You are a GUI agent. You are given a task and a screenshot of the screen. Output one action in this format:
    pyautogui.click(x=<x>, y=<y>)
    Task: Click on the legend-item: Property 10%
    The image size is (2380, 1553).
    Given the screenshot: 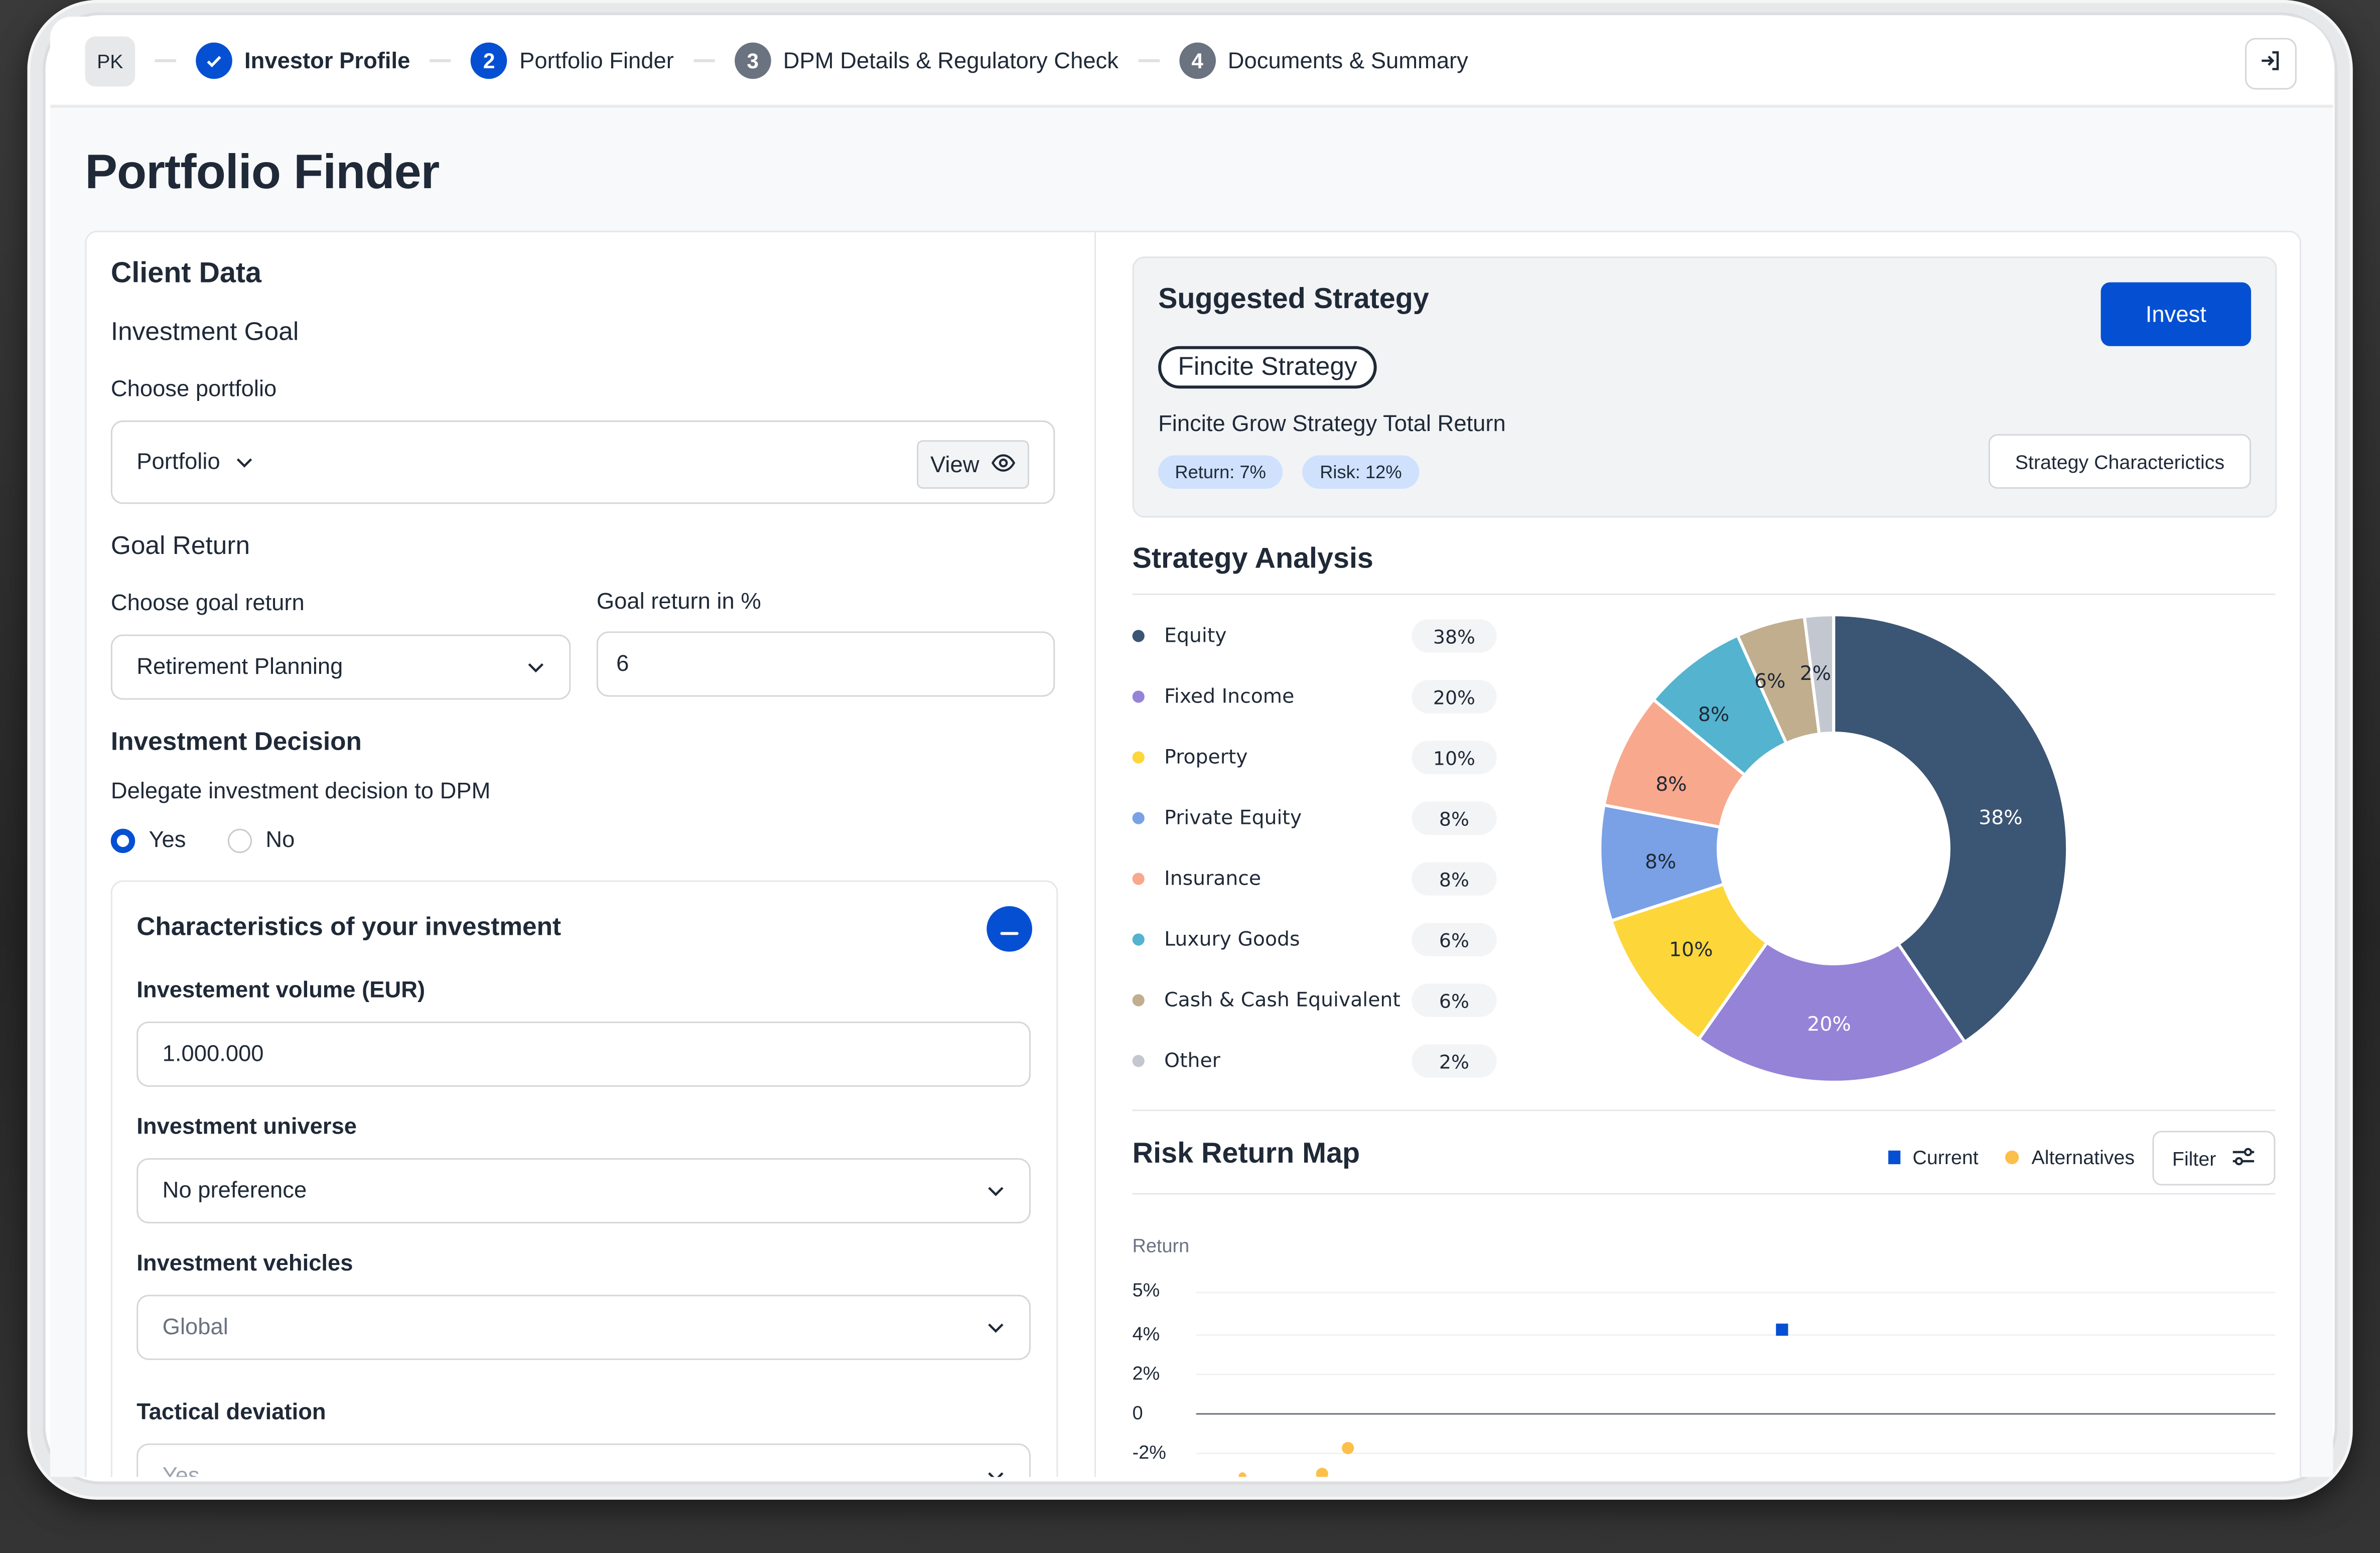 What is the action you would take?
    pyautogui.click(x=1314, y=758)
    